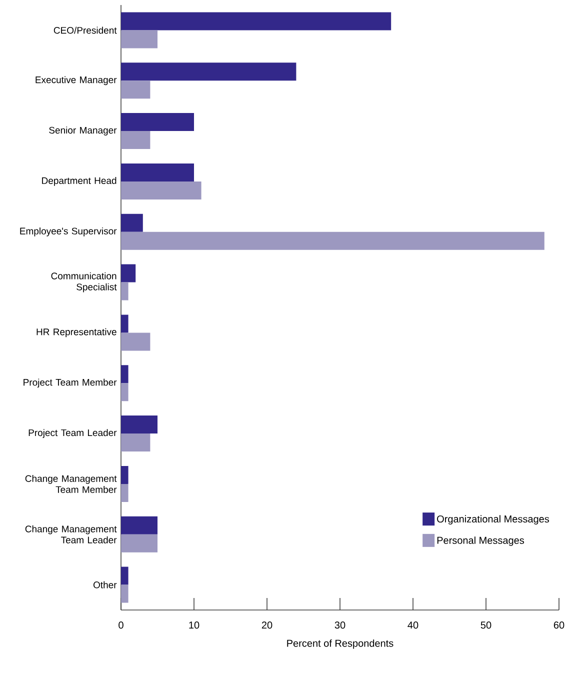  Describe the element at coordinates (85, 30) in the screenshot. I see `y-tick-label: CEO/President` at that location.